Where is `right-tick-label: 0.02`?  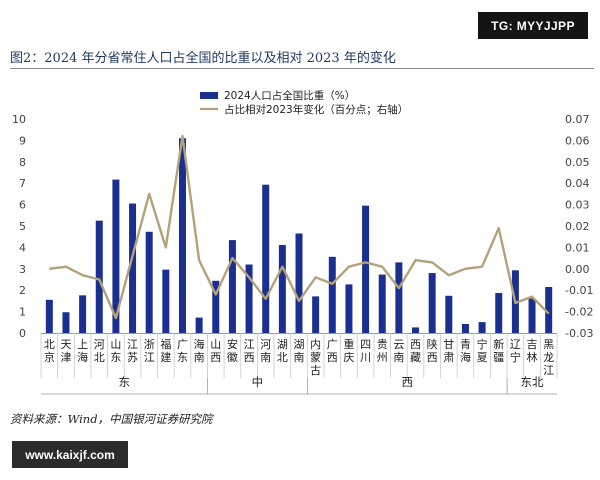
right-tick-label: 0.02 is located at coordinates (577, 226).